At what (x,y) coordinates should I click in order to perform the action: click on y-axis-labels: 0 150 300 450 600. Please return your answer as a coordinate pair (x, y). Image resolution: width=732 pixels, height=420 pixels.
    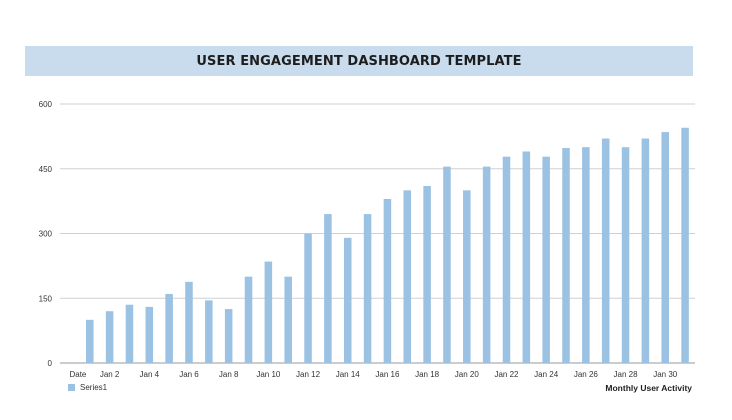
    Looking at the image, I should click on (46, 234).